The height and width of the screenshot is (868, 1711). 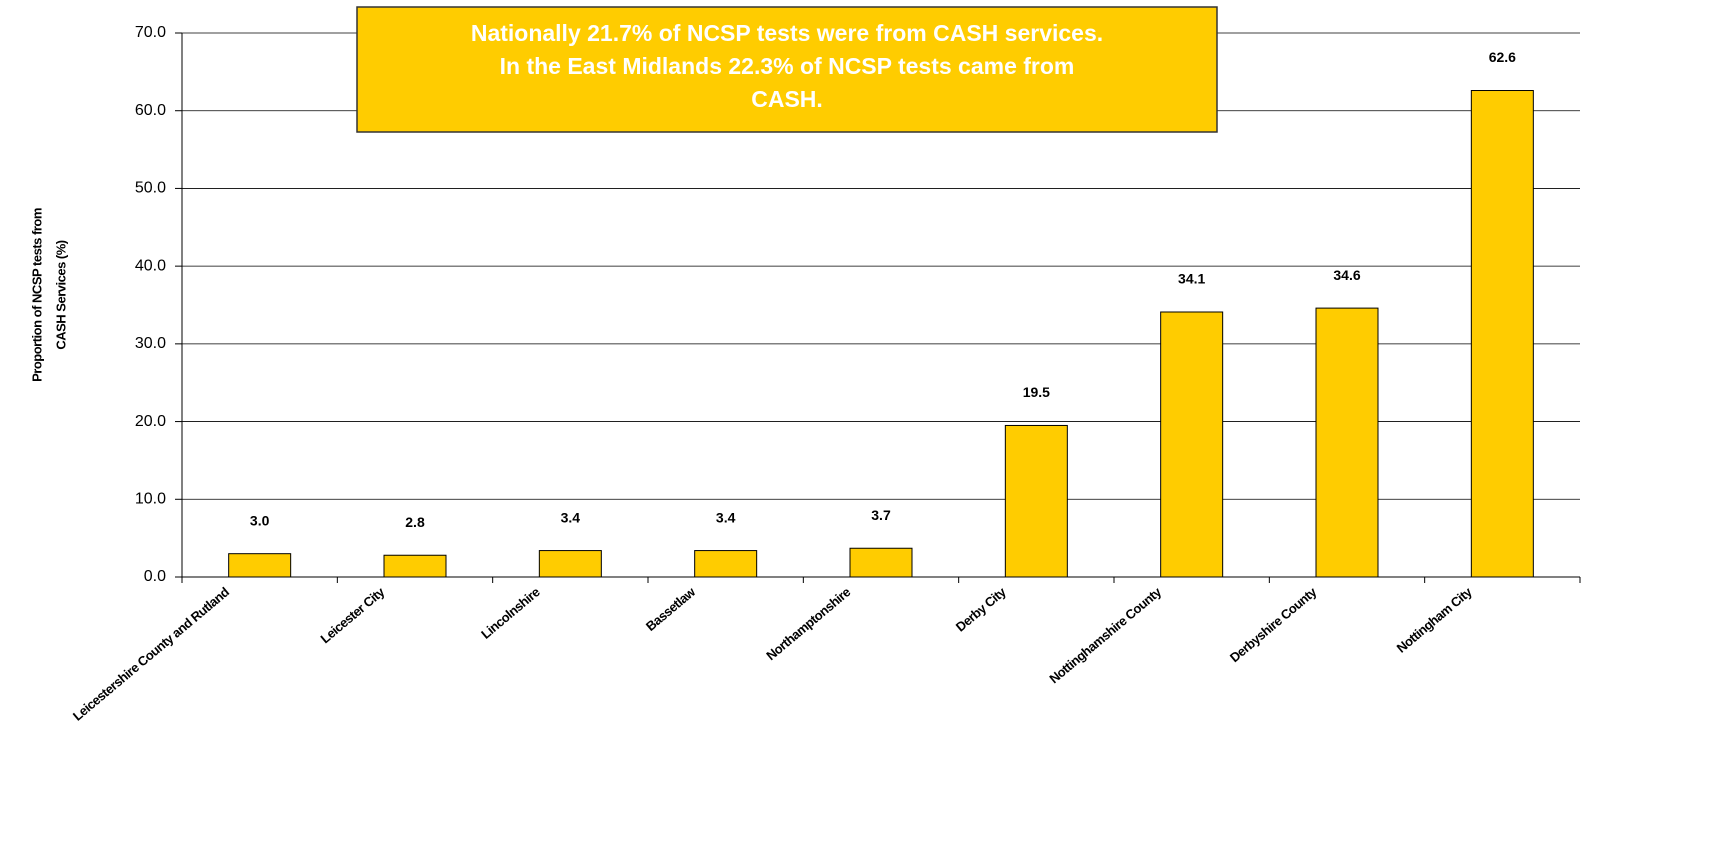 What do you see at coordinates (1346, 275) in the screenshot?
I see `value-label: 34.6` at bounding box center [1346, 275].